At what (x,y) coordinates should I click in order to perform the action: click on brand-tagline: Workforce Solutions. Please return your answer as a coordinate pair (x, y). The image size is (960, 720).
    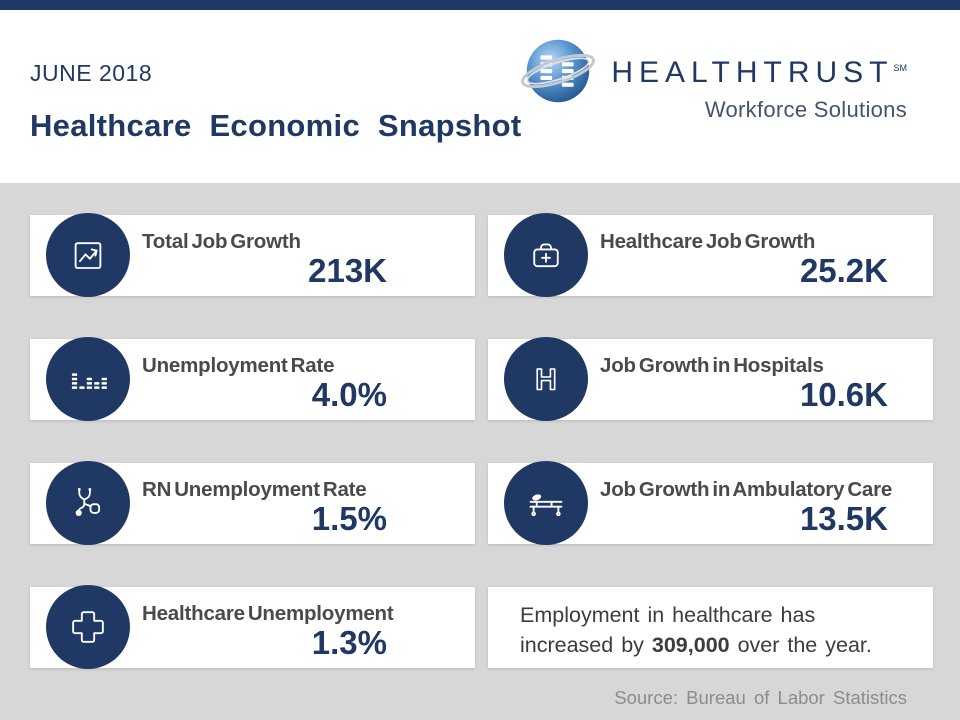
    Looking at the image, I should click on (805, 109).